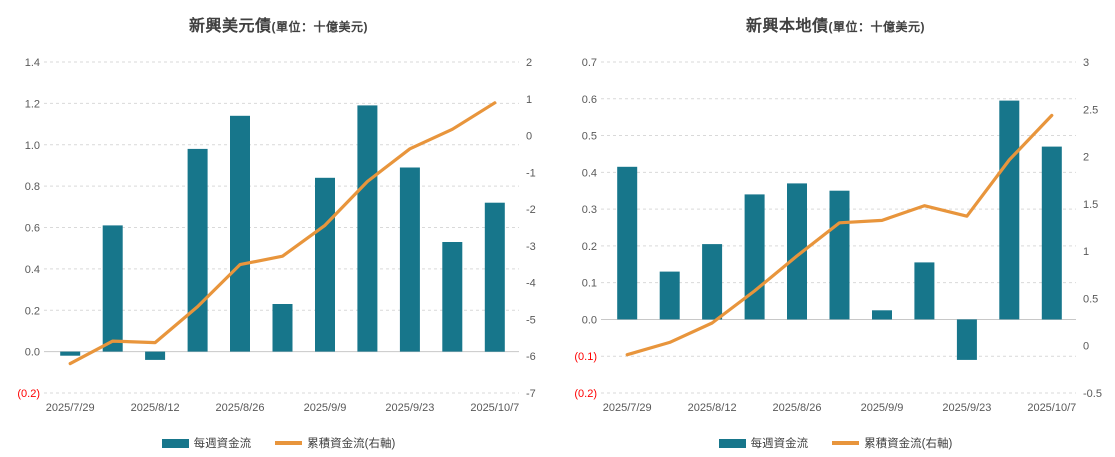 This screenshot has width=1115, height=457. I want to click on right-axis-tick-label: 0.5, so click(1090, 299).